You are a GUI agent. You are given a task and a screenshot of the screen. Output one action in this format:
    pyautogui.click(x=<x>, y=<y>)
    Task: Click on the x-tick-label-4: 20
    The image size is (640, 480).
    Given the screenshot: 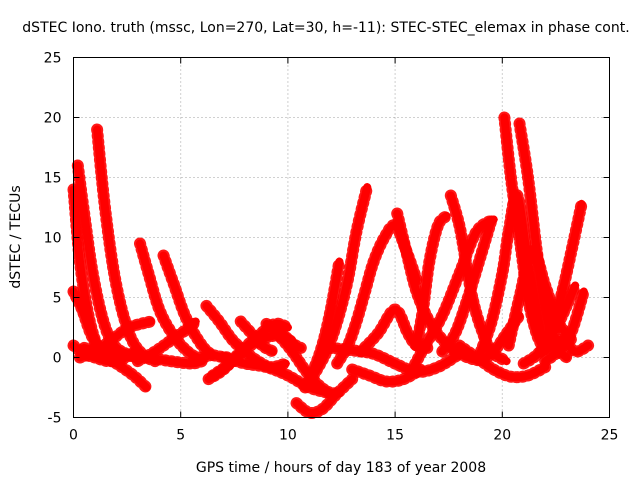 What is the action you would take?
    pyautogui.click(x=502, y=436)
    